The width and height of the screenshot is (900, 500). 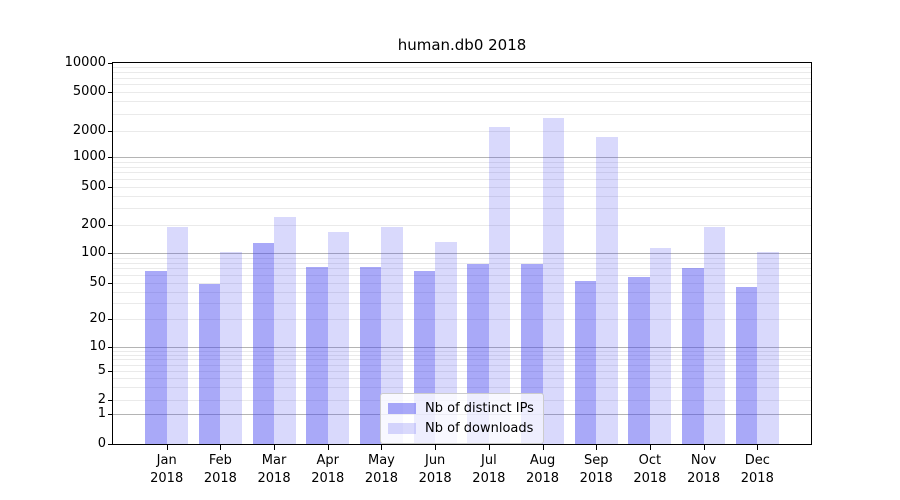 What do you see at coordinates (89, 130) in the screenshot?
I see `y-tick-label: 2000` at bounding box center [89, 130].